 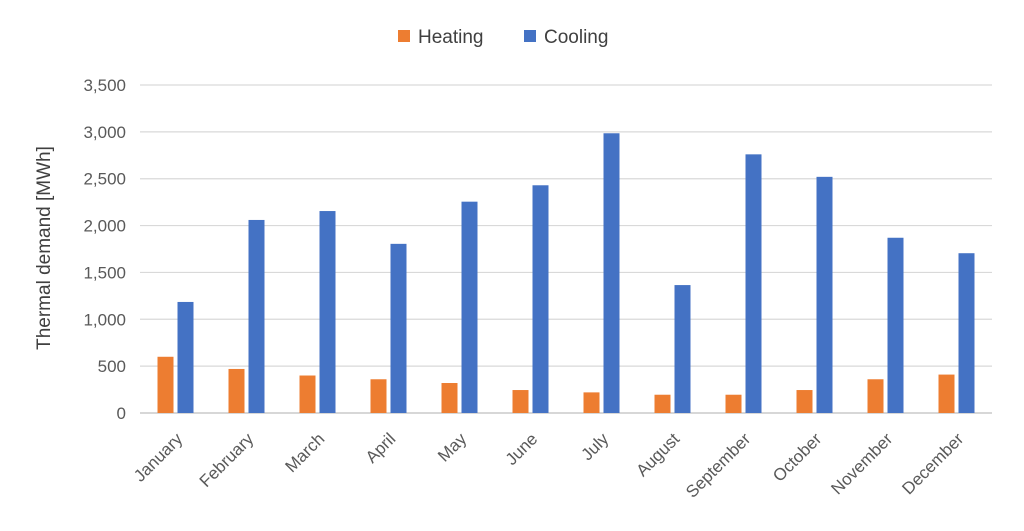 I want to click on y-tick-label: 2,500, so click(x=104, y=179).